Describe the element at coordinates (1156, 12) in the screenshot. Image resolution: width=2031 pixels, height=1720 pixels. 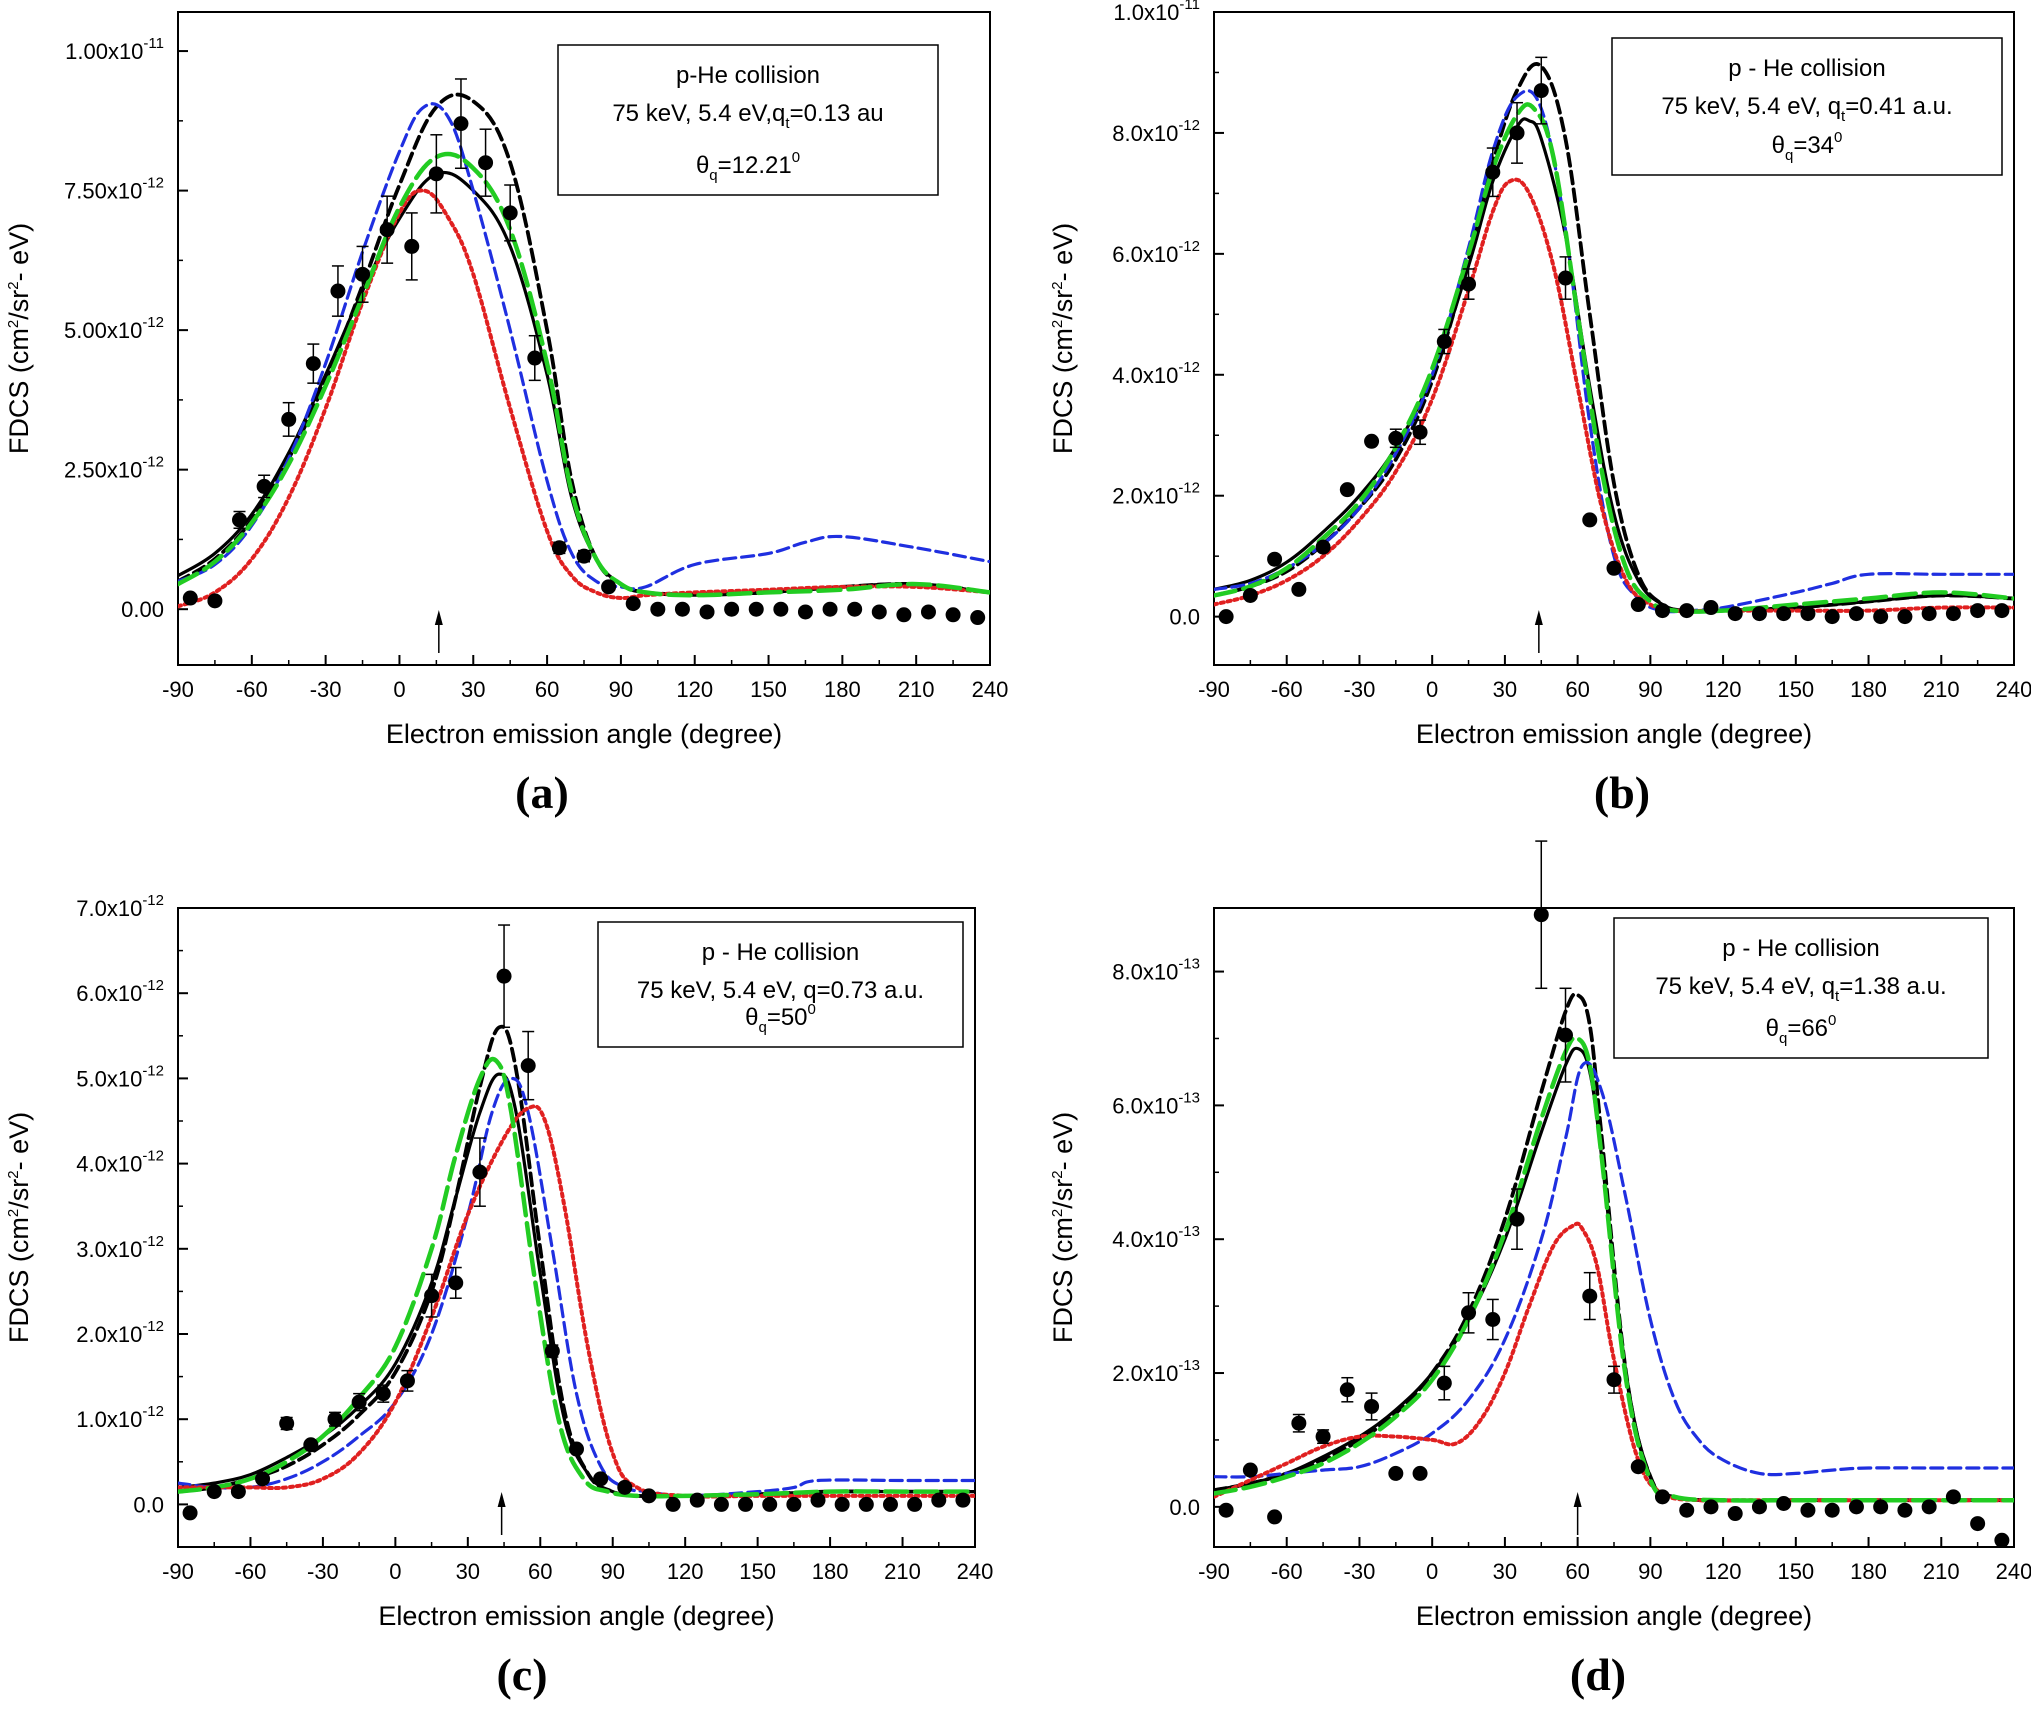
I see `y-tick-label-b: 1.0x10⁻¹¹` at that location.